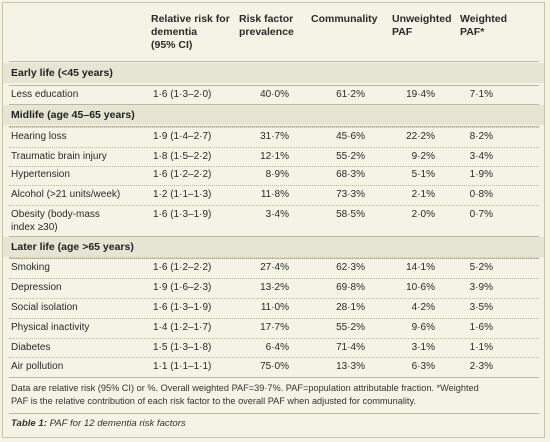 This screenshot has height=442, width=550. I want to click on cell-wpaf: 0·7%, so click(481, 214).